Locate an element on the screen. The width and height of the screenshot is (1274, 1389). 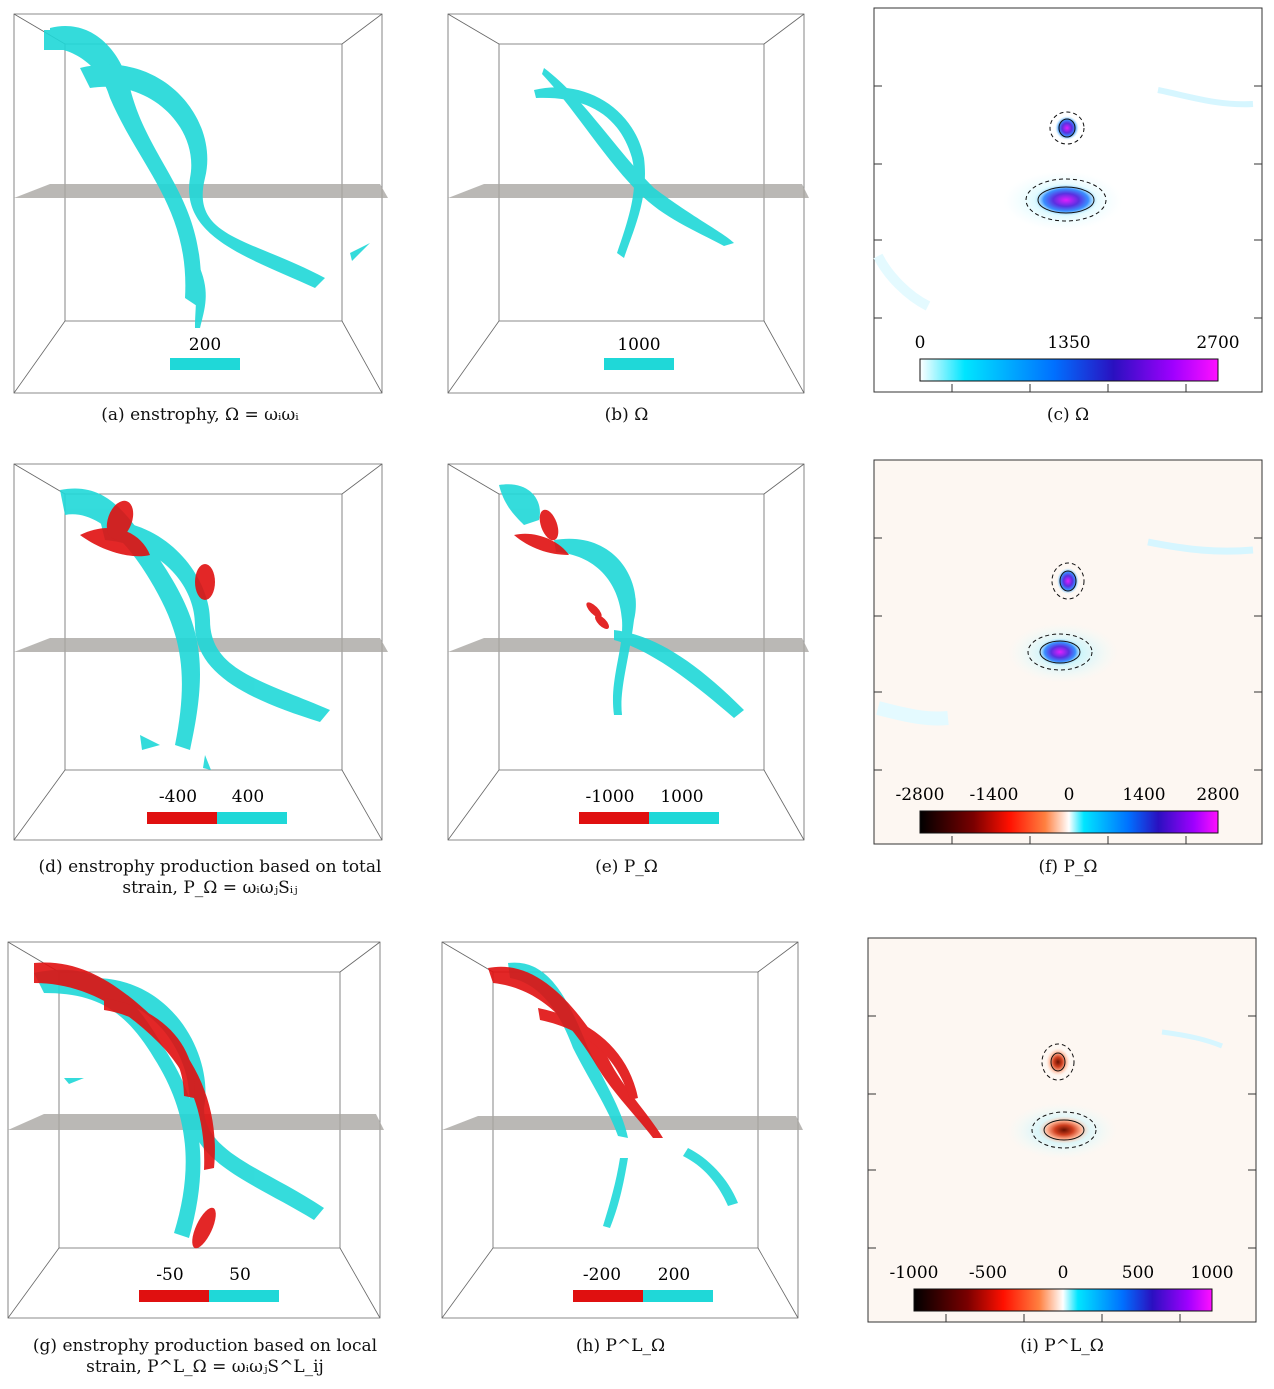
caption-c: (c) Ω is located at coordinates (1068, 415).